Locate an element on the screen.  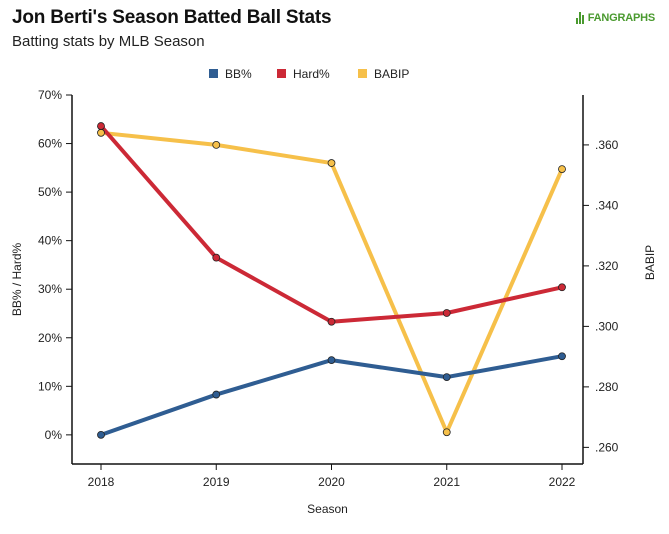
chart-title: Jon Berti's Season Batted Ball Stats is located at coordinates (172, 17).